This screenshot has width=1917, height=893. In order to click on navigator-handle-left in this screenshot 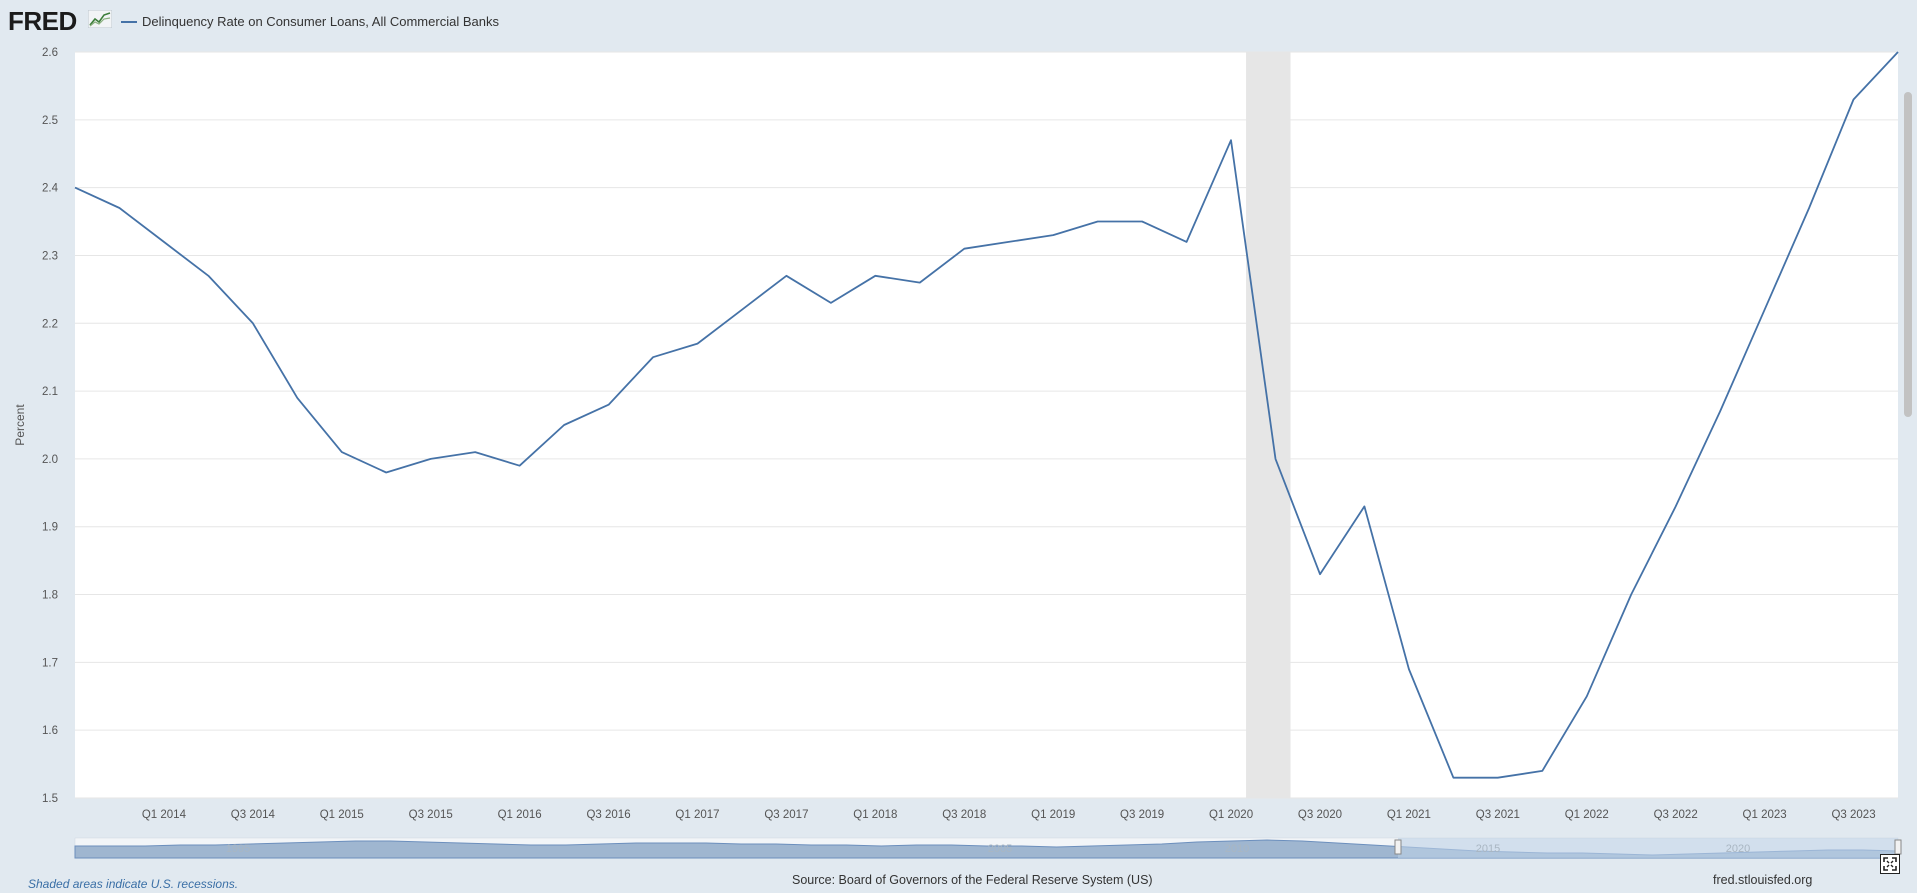, I will do `click(1398, 847)`.